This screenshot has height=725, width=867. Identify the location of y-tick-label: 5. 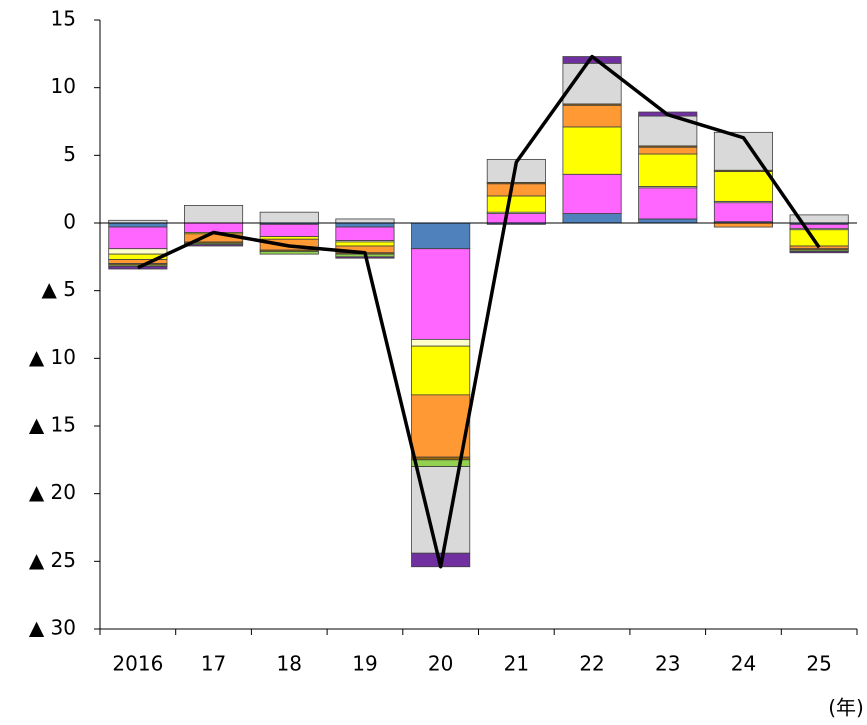
(69, 154).